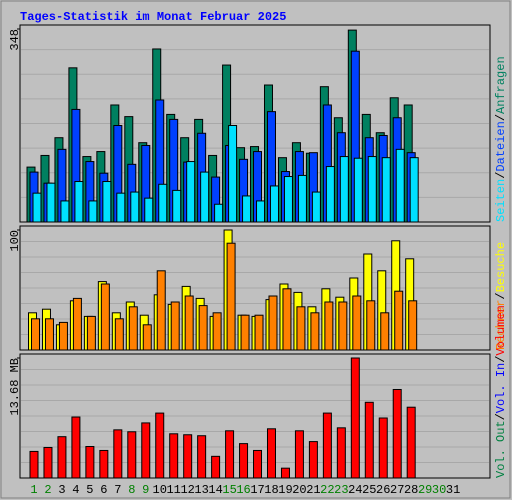 Image resolution: width=512 pixels, height=500 pixels. I want to click on legend: Seiten/Dateien/Anfragen, so click(501, 139).